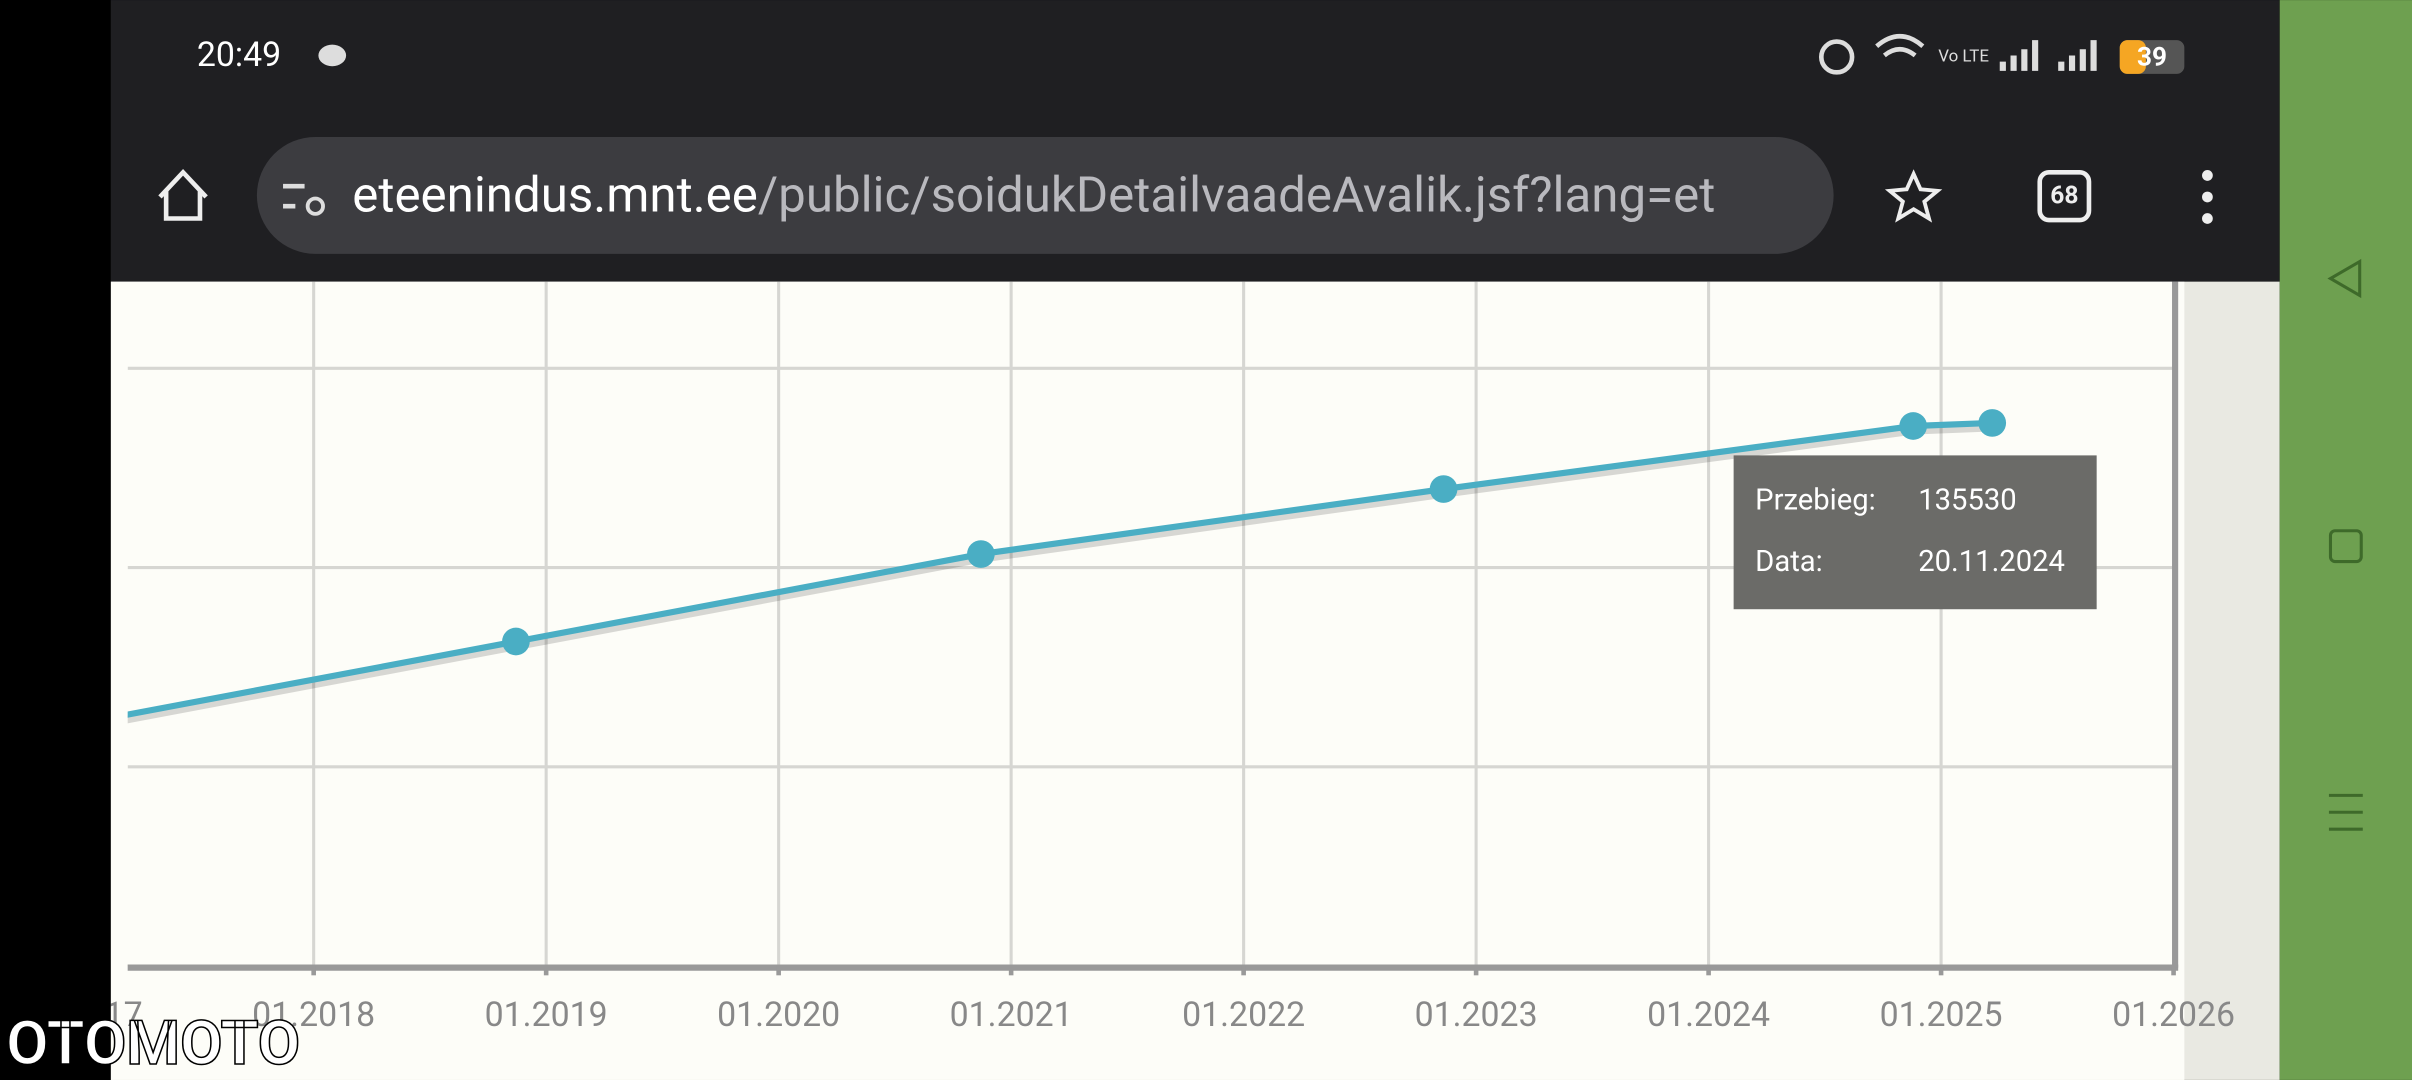 This screenshot has height=1080, width=2412. I want to click on clock: 20:49, so click(239, 55).